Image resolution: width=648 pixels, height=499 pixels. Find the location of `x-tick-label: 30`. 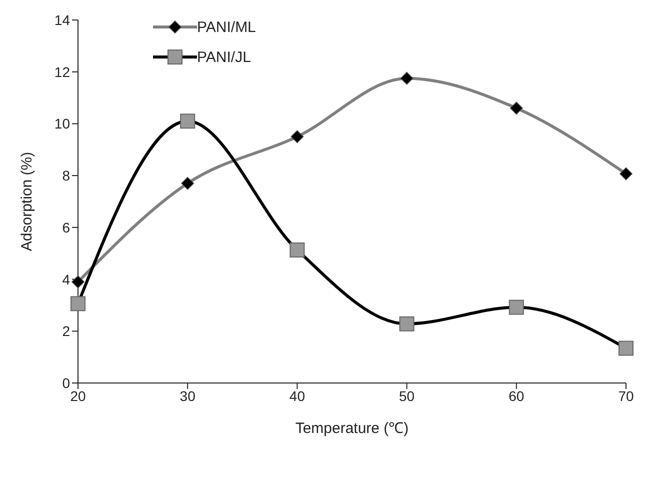

x-tick-label: 30 is located at coordinates (188, 396).